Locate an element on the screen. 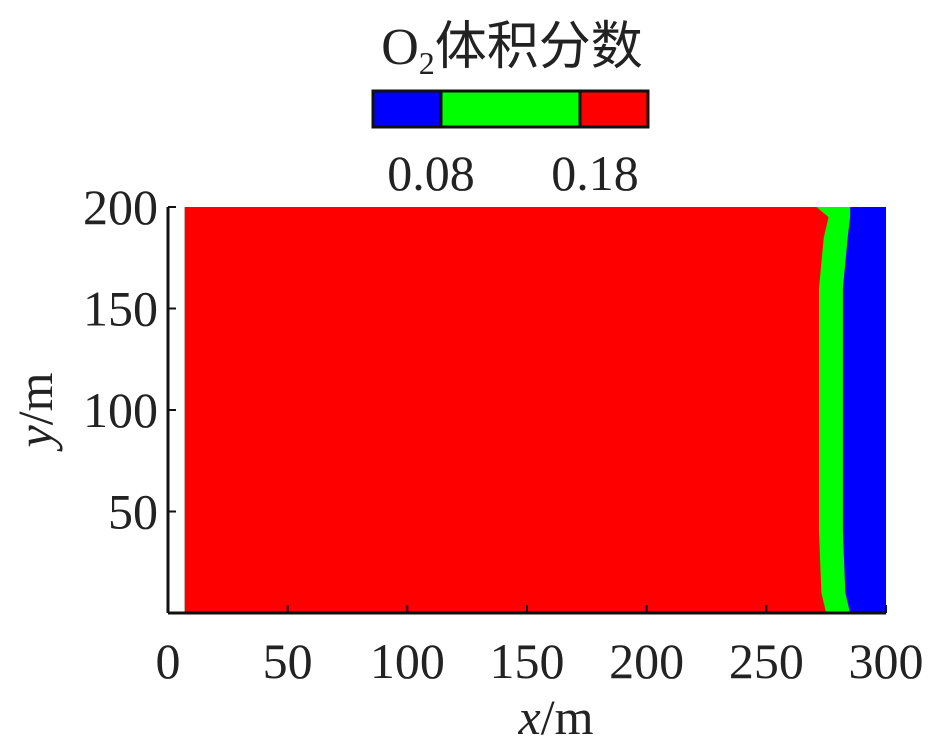 The height and width of the screenshot is (754, 937). colorbar-frame is located at coordinates (510, 109).